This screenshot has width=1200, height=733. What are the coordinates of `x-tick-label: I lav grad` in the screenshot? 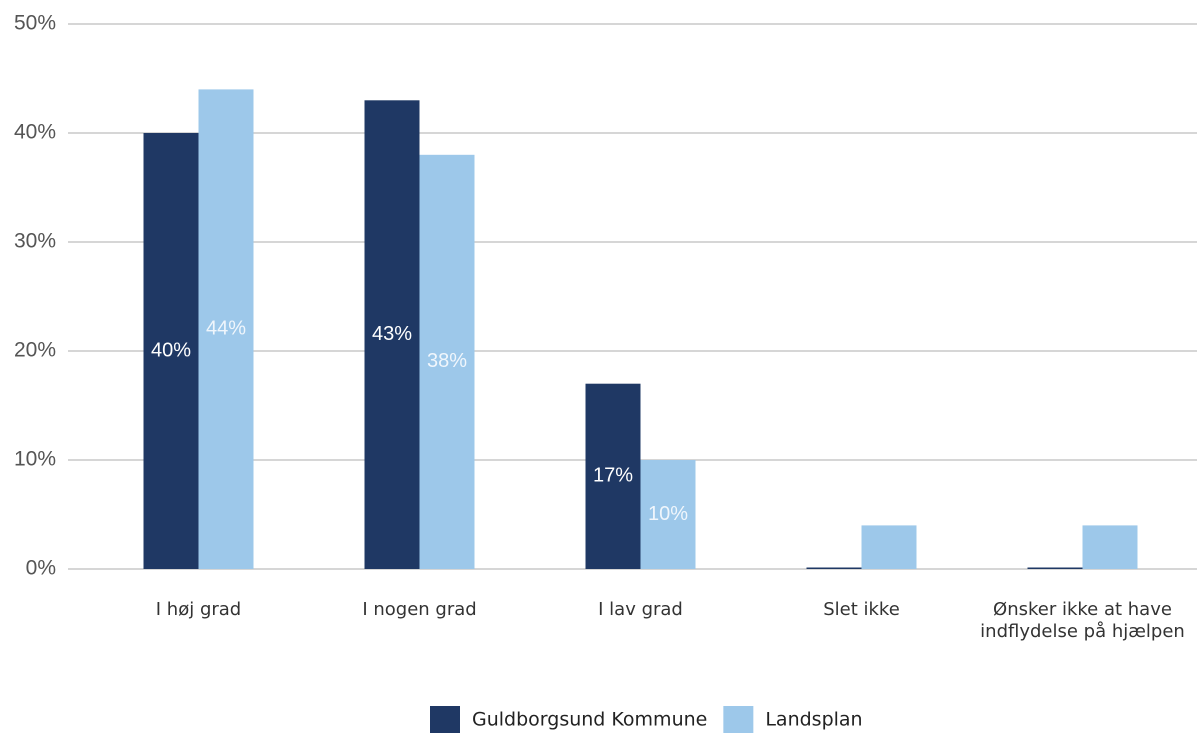 It's located at (640, 609).